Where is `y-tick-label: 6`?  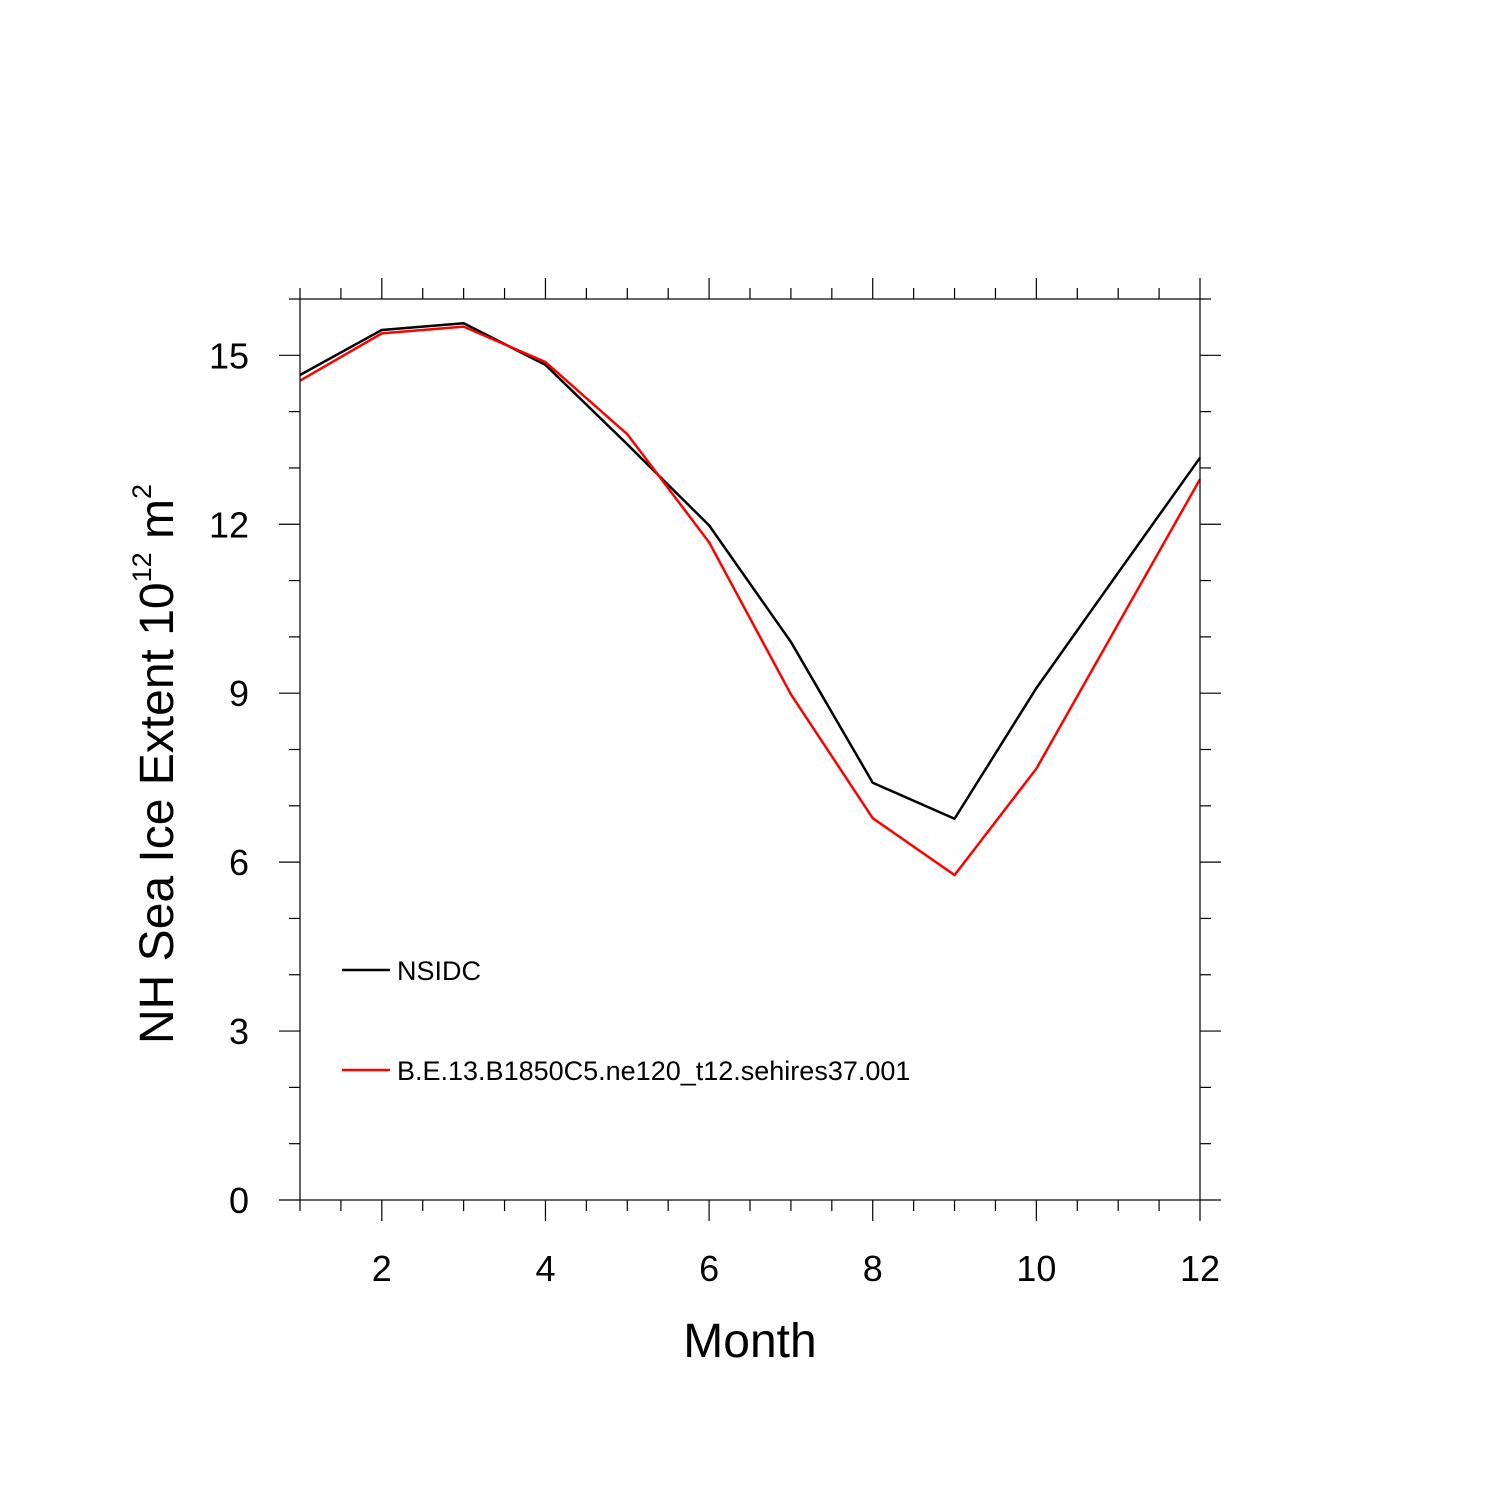
y-tick-label: 6 is located at coordinates (239, 862).